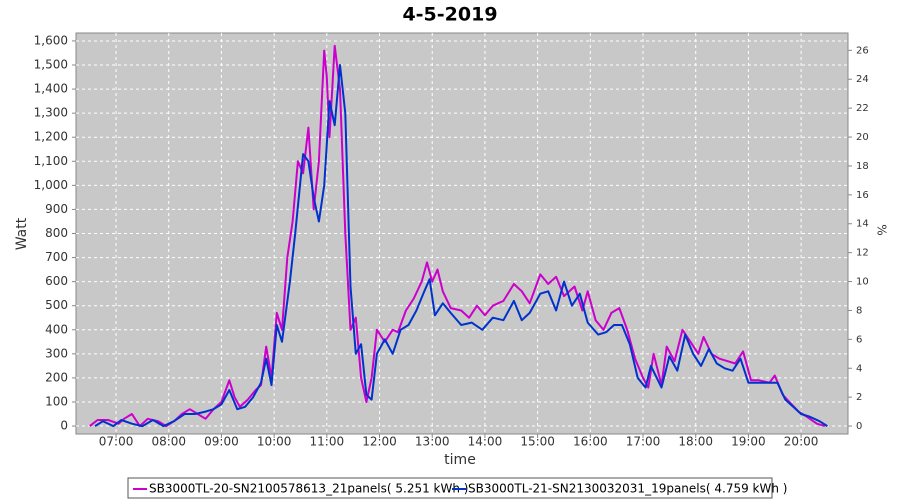 This screenshot has height=504, width=900. What do you see at coordinates (862, 79) in the screenshot?
I see `y2-tick-label: 24` at bounding box center [862, 79].